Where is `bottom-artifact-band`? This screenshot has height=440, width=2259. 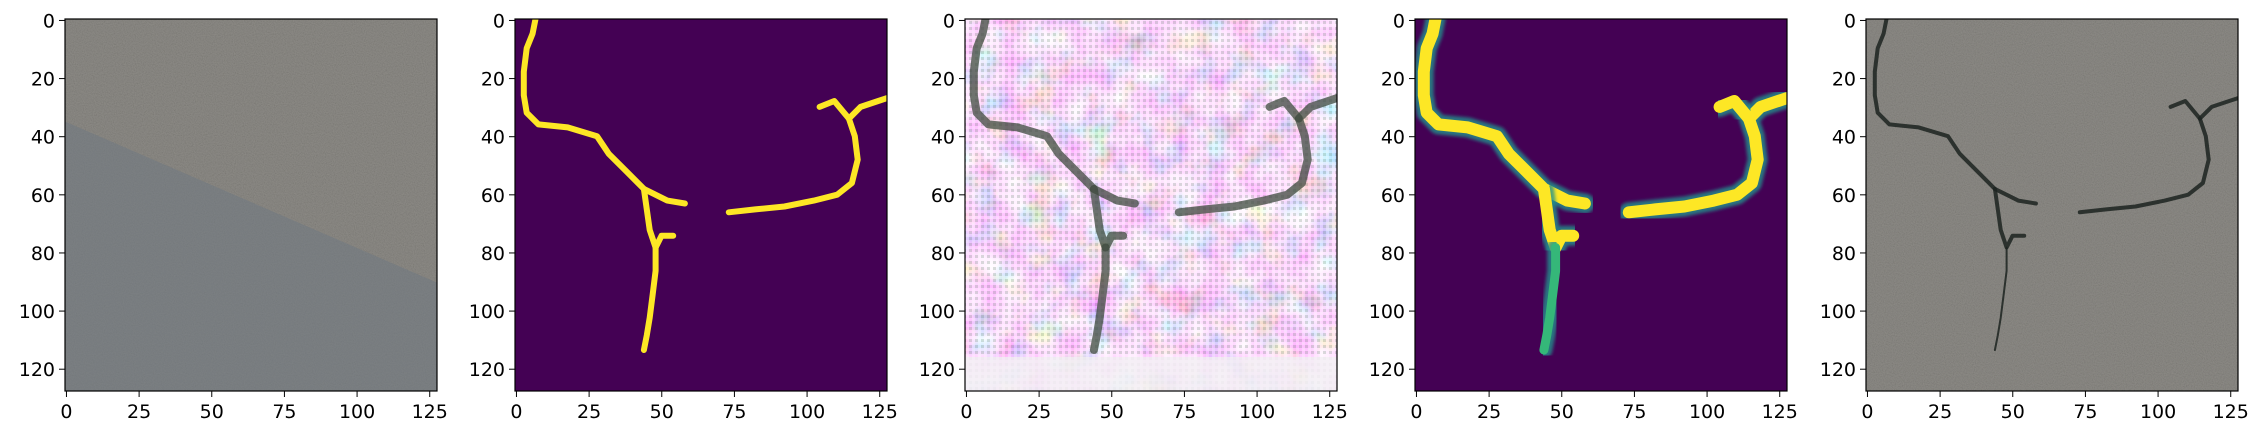
bottom-artifact-band is located at coordinates (1151, 374).